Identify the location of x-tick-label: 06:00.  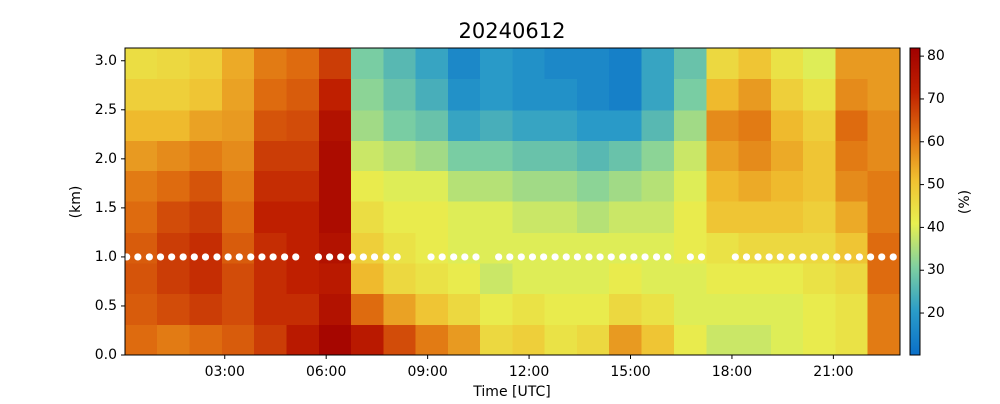
(326, 372).